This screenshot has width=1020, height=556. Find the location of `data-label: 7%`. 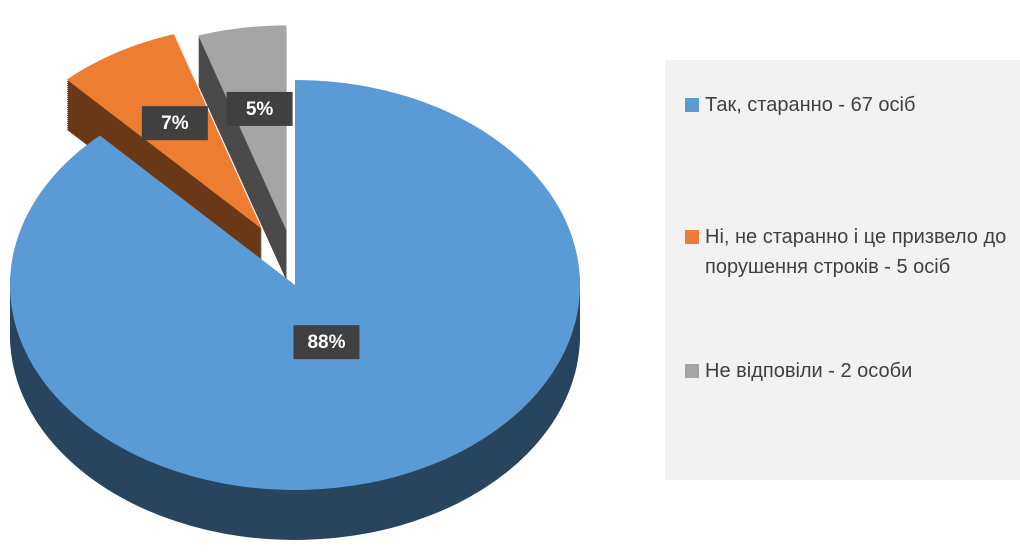

data-label: 7% is located at coordinates (174, 123).